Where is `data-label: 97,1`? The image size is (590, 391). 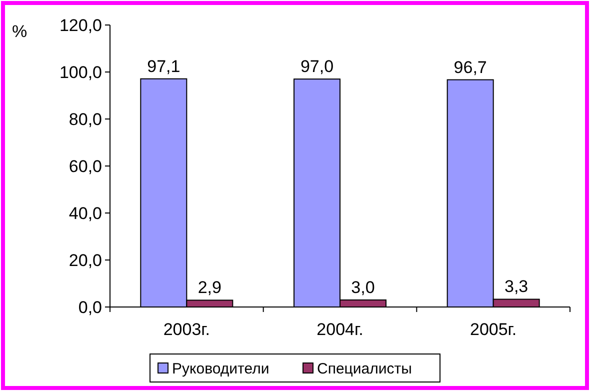
data-label: 97,1 is located at coordinates (163, 66).